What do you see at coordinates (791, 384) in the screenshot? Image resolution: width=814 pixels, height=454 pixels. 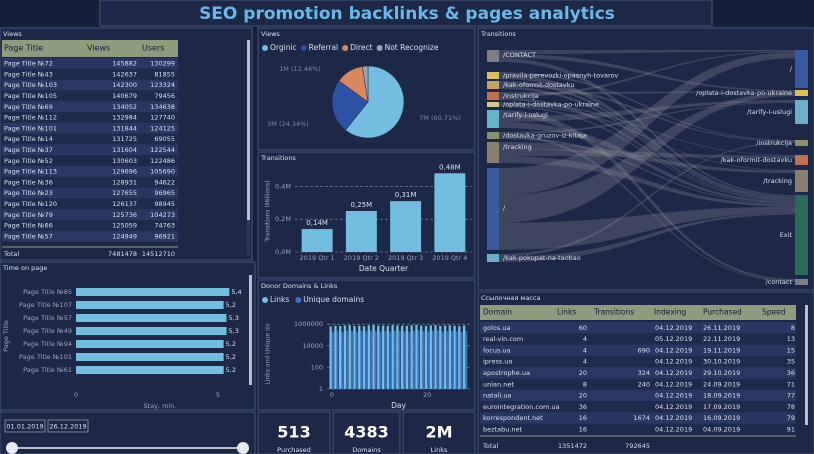 I see `table-cell: 71` at bounding box center [791, 384].